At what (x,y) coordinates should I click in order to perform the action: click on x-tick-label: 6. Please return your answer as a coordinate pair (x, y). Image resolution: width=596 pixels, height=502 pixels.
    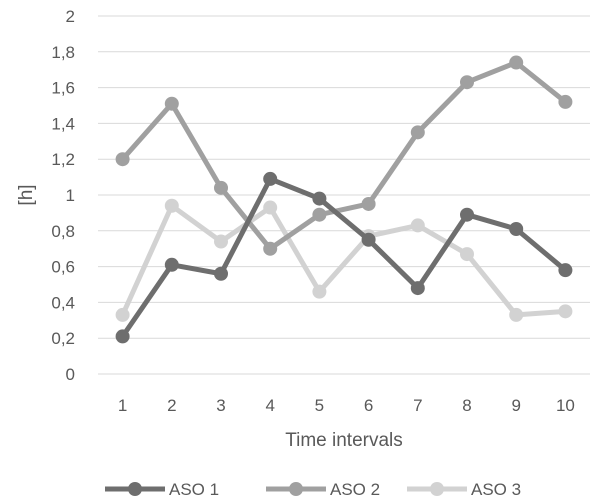
    Looking at the image, I should click on (368, 405).